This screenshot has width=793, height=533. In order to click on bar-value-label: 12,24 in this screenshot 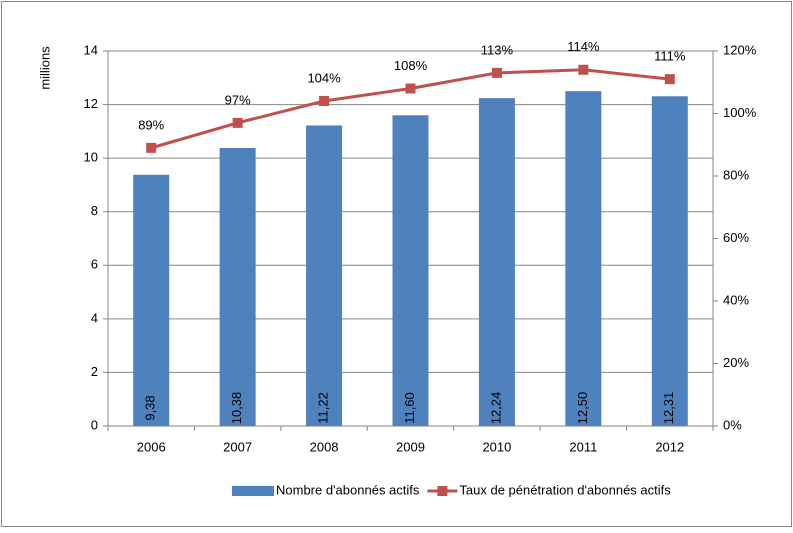, I will do `click(495, 408)`.